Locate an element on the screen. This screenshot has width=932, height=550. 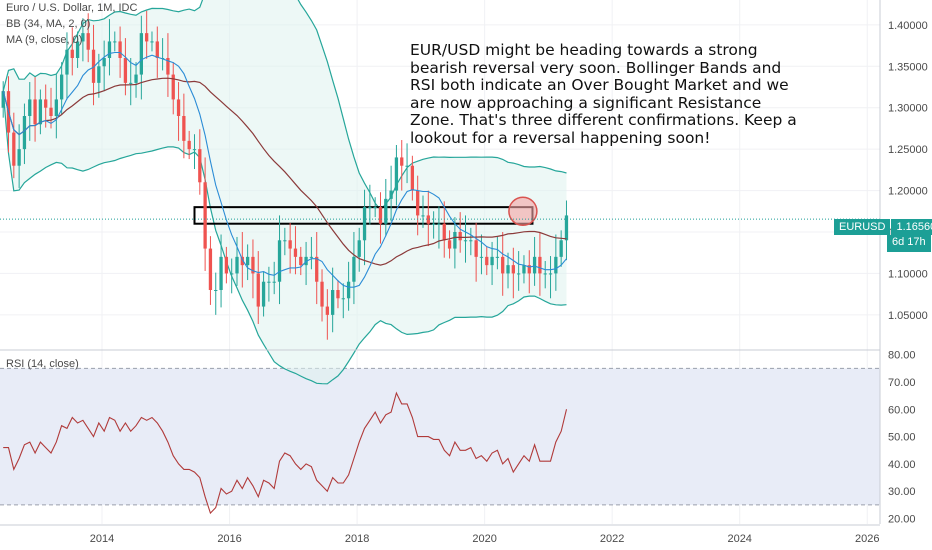
rsi-tick-label: 40.00 is located at coordinates (902, 465).